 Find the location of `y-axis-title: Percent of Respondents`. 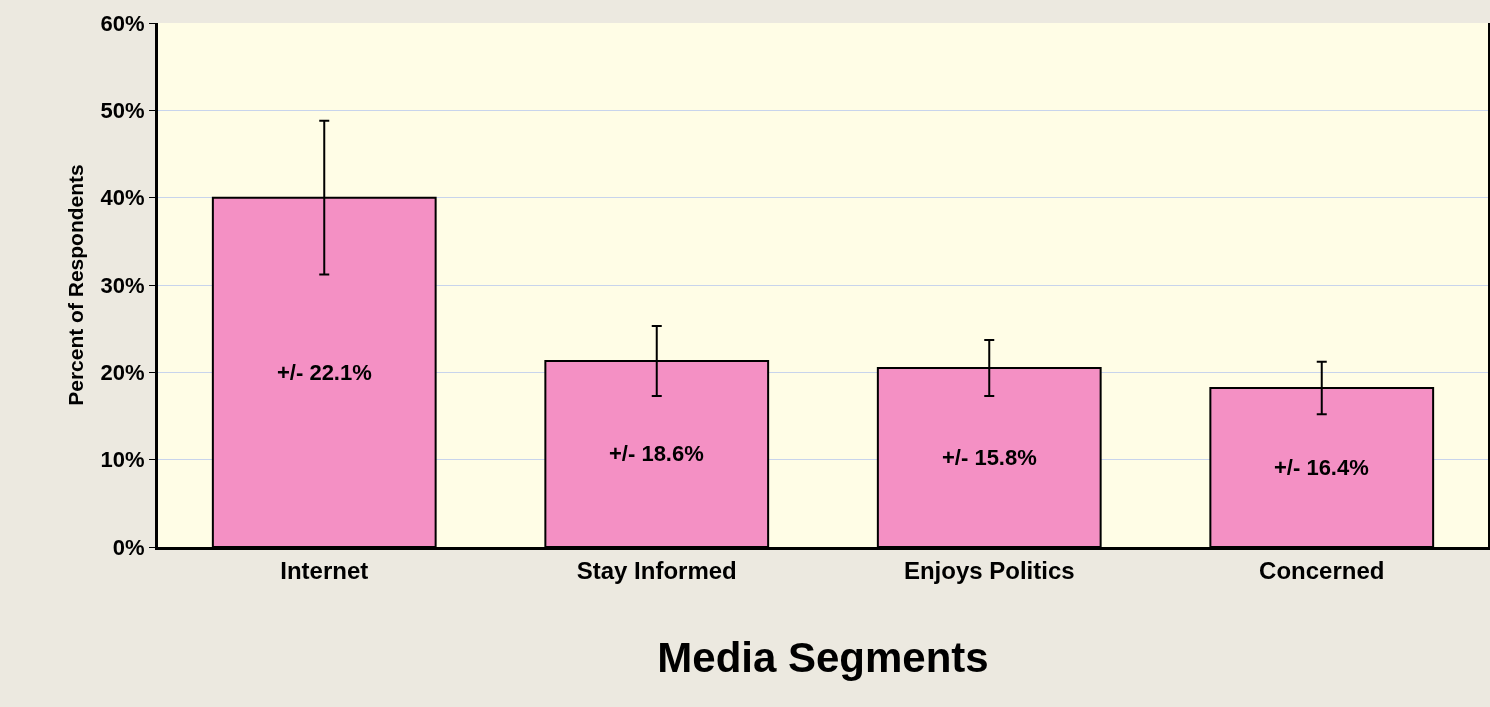

y-axis-title: Percent of Respondents is located at coordinates (75, 285).